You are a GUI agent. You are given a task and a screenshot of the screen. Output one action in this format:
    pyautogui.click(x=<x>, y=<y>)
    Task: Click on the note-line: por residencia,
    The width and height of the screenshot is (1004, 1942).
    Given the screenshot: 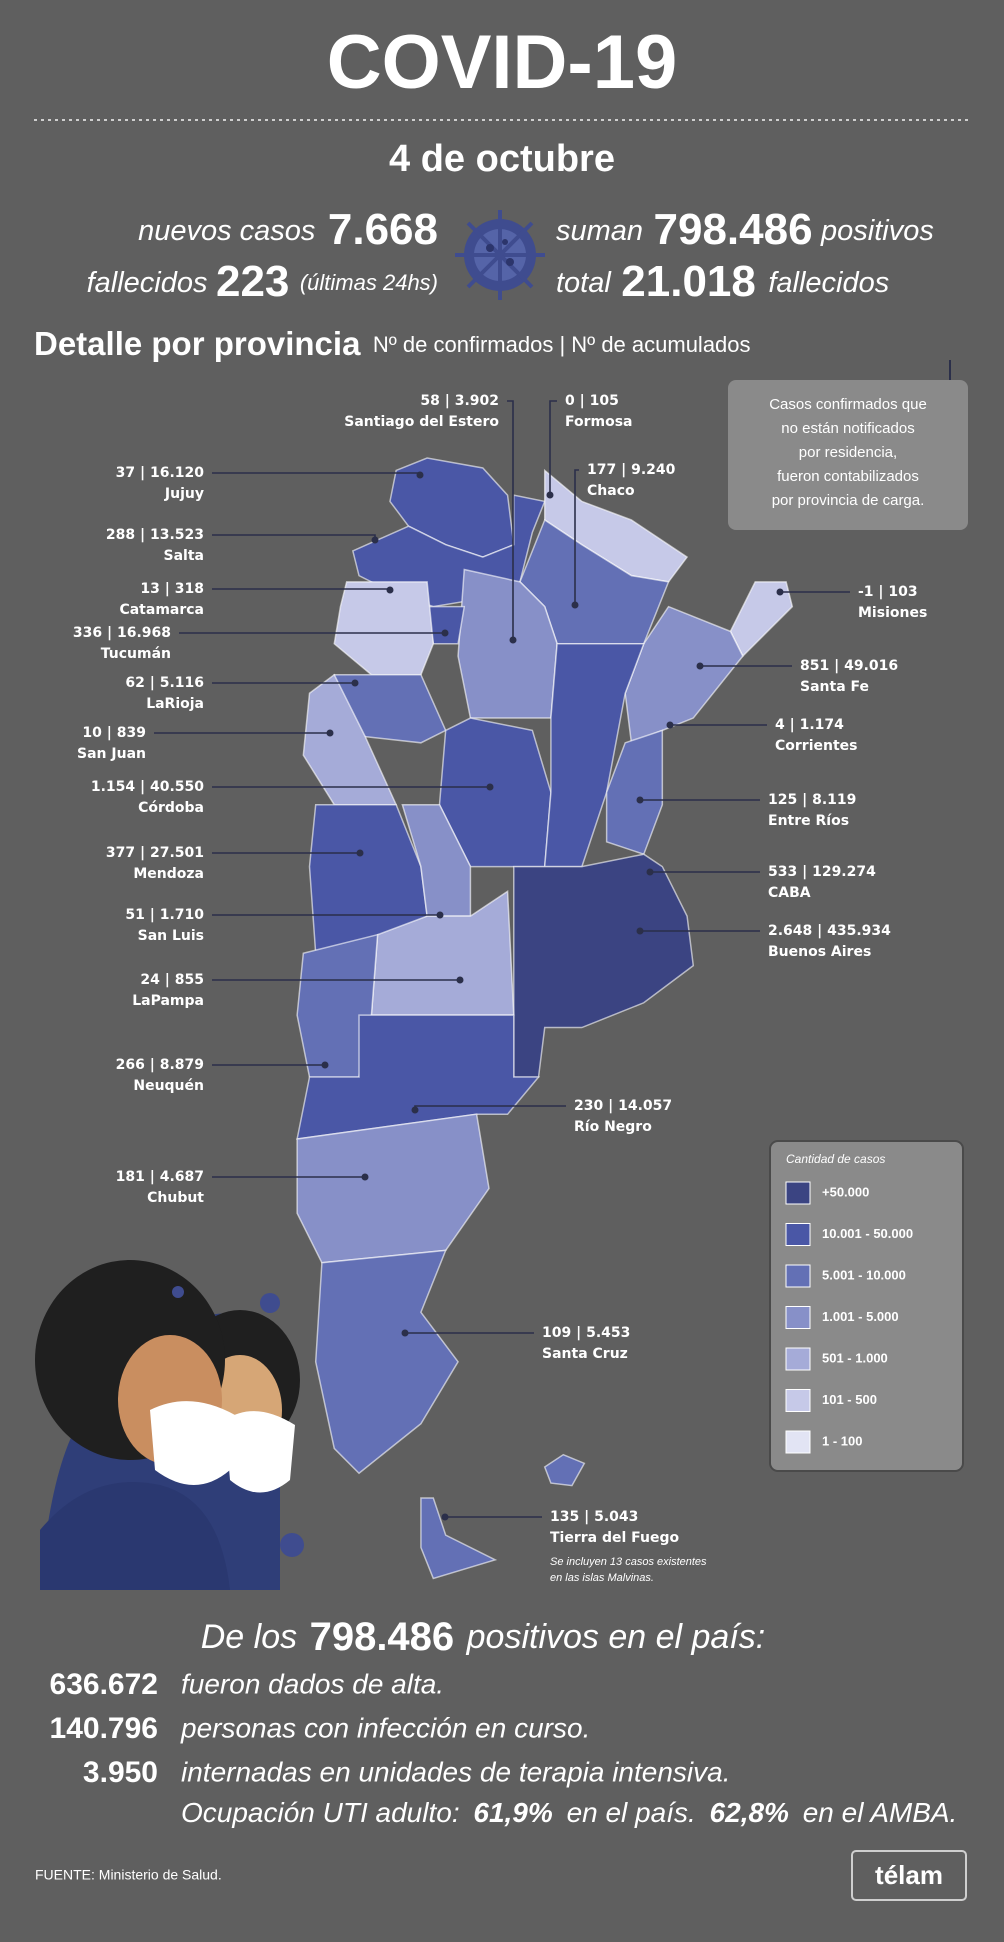 What is the action you would take?
    pyautogui.click(x=848, y=452)
    